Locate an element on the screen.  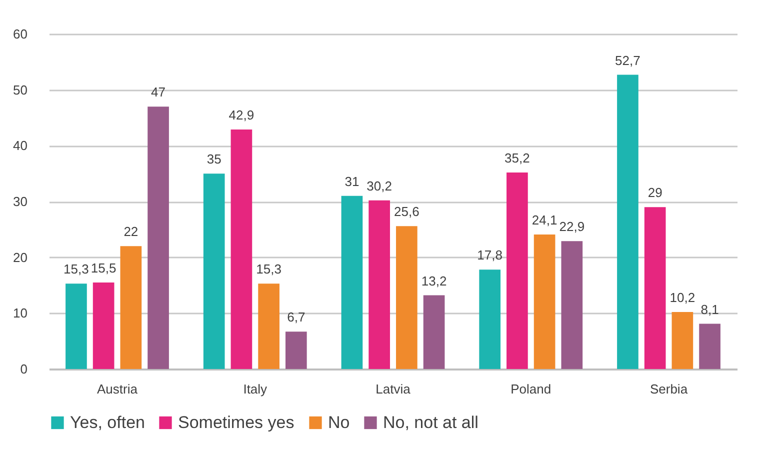
data-label: 17,8 is located at coordinates (489, 255).